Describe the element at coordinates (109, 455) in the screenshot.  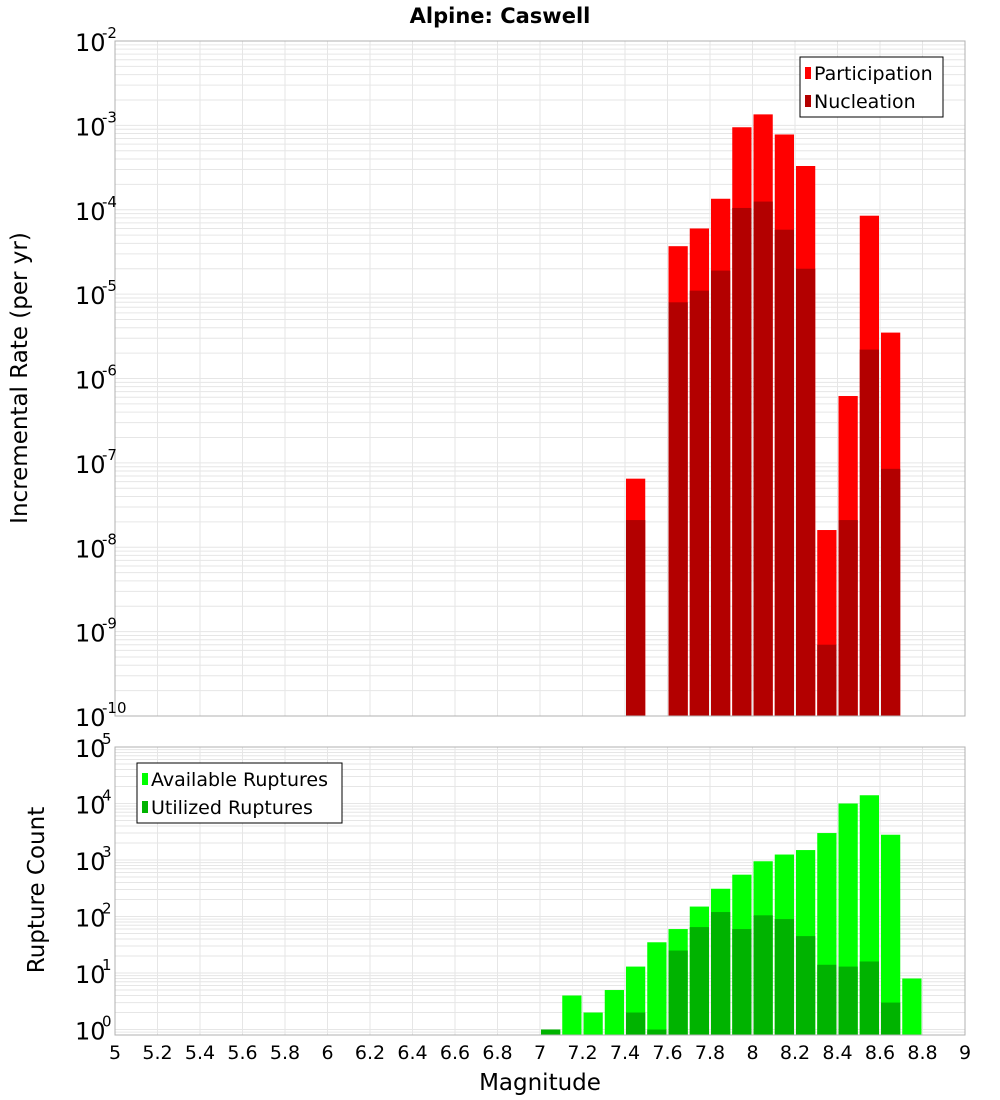
I see `y-tick-exponent: -7` at that location.